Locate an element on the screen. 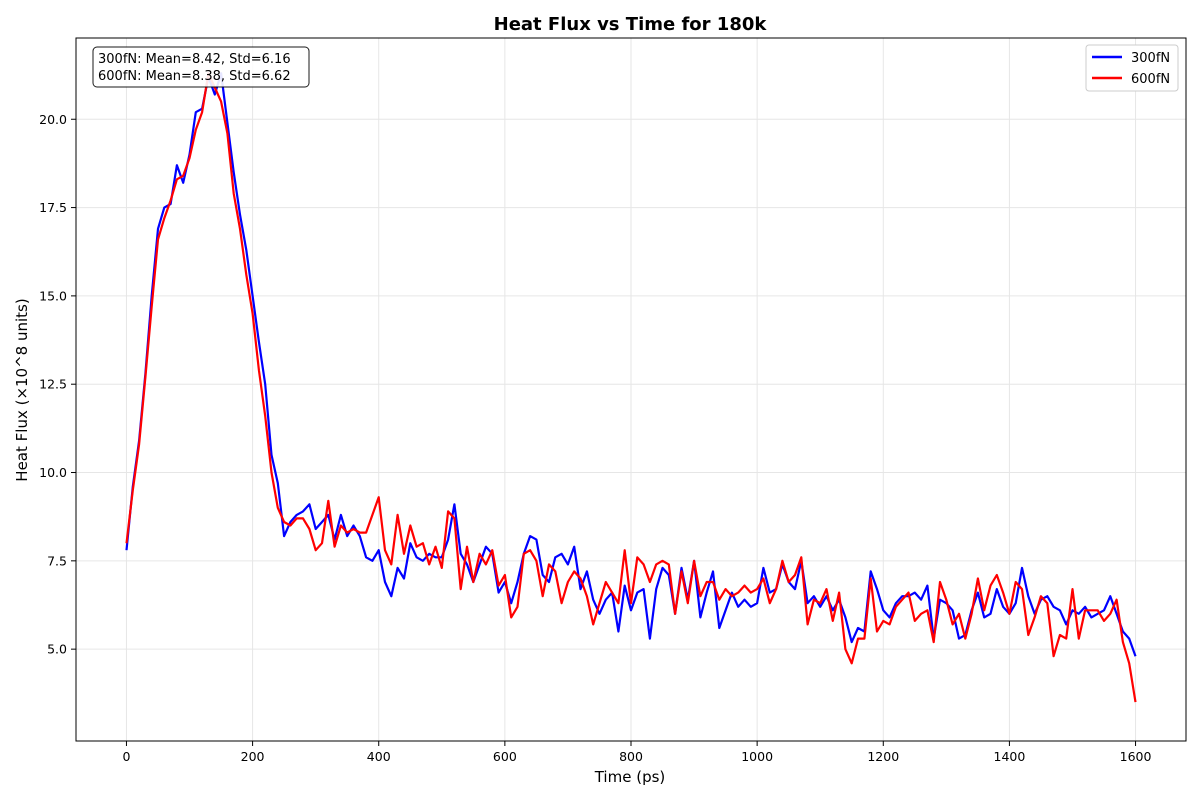 This screenshot has height=800, width=1200. x-tick-label: 800 is located at coordinates (631, 756).